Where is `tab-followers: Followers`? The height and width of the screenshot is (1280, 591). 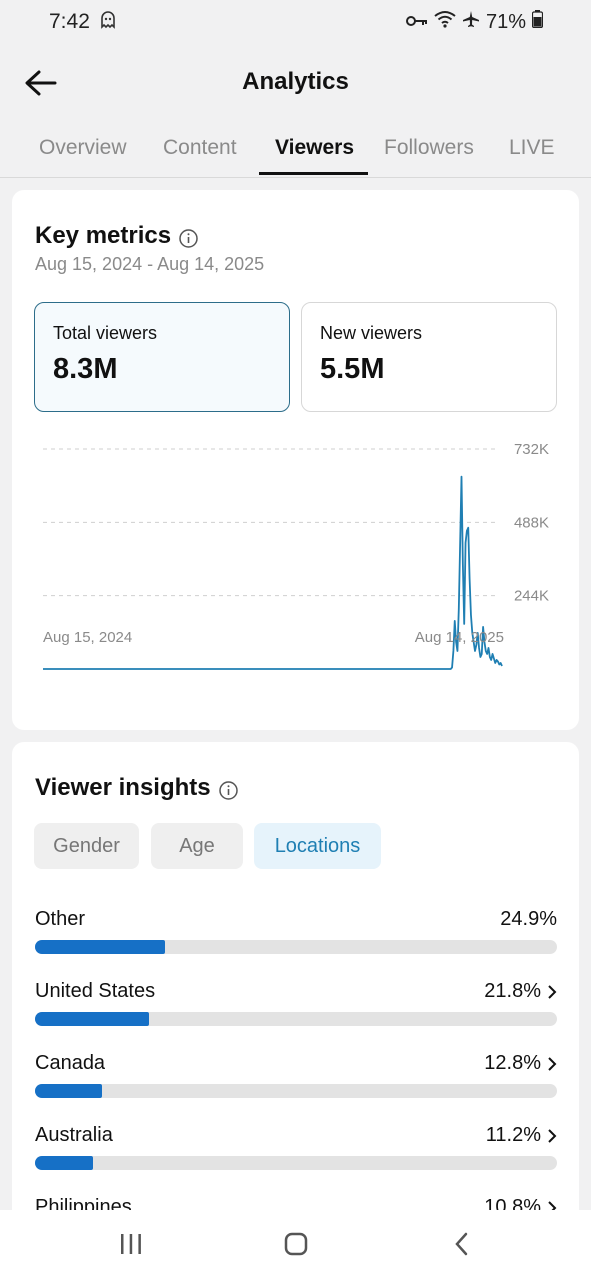
tab-followers: Followers is located at coordinates (429, 147).